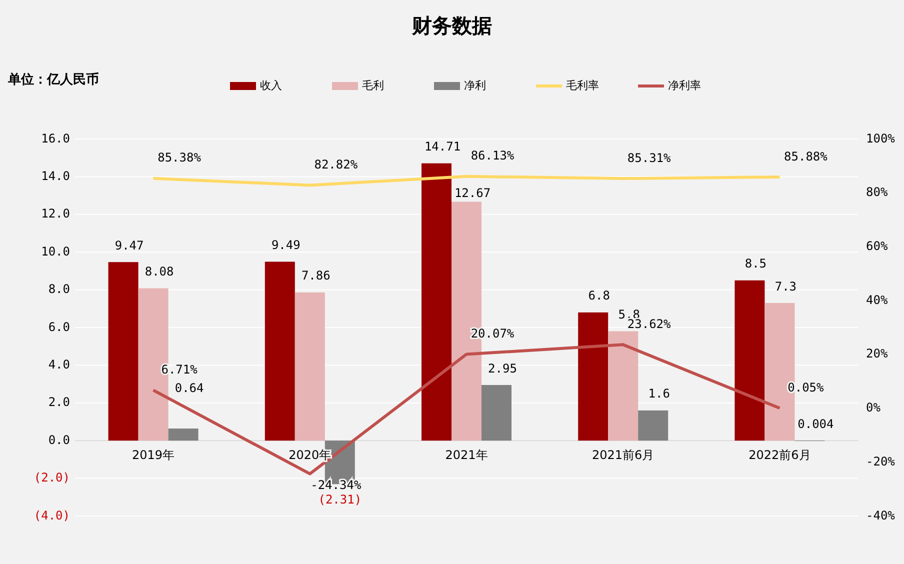 Image resolution: width=904 pixels, height=564 pixels. Describe the element at coordinates (59, 439) in the screenshot. I see `y-tick-label: 0.0` at that location.